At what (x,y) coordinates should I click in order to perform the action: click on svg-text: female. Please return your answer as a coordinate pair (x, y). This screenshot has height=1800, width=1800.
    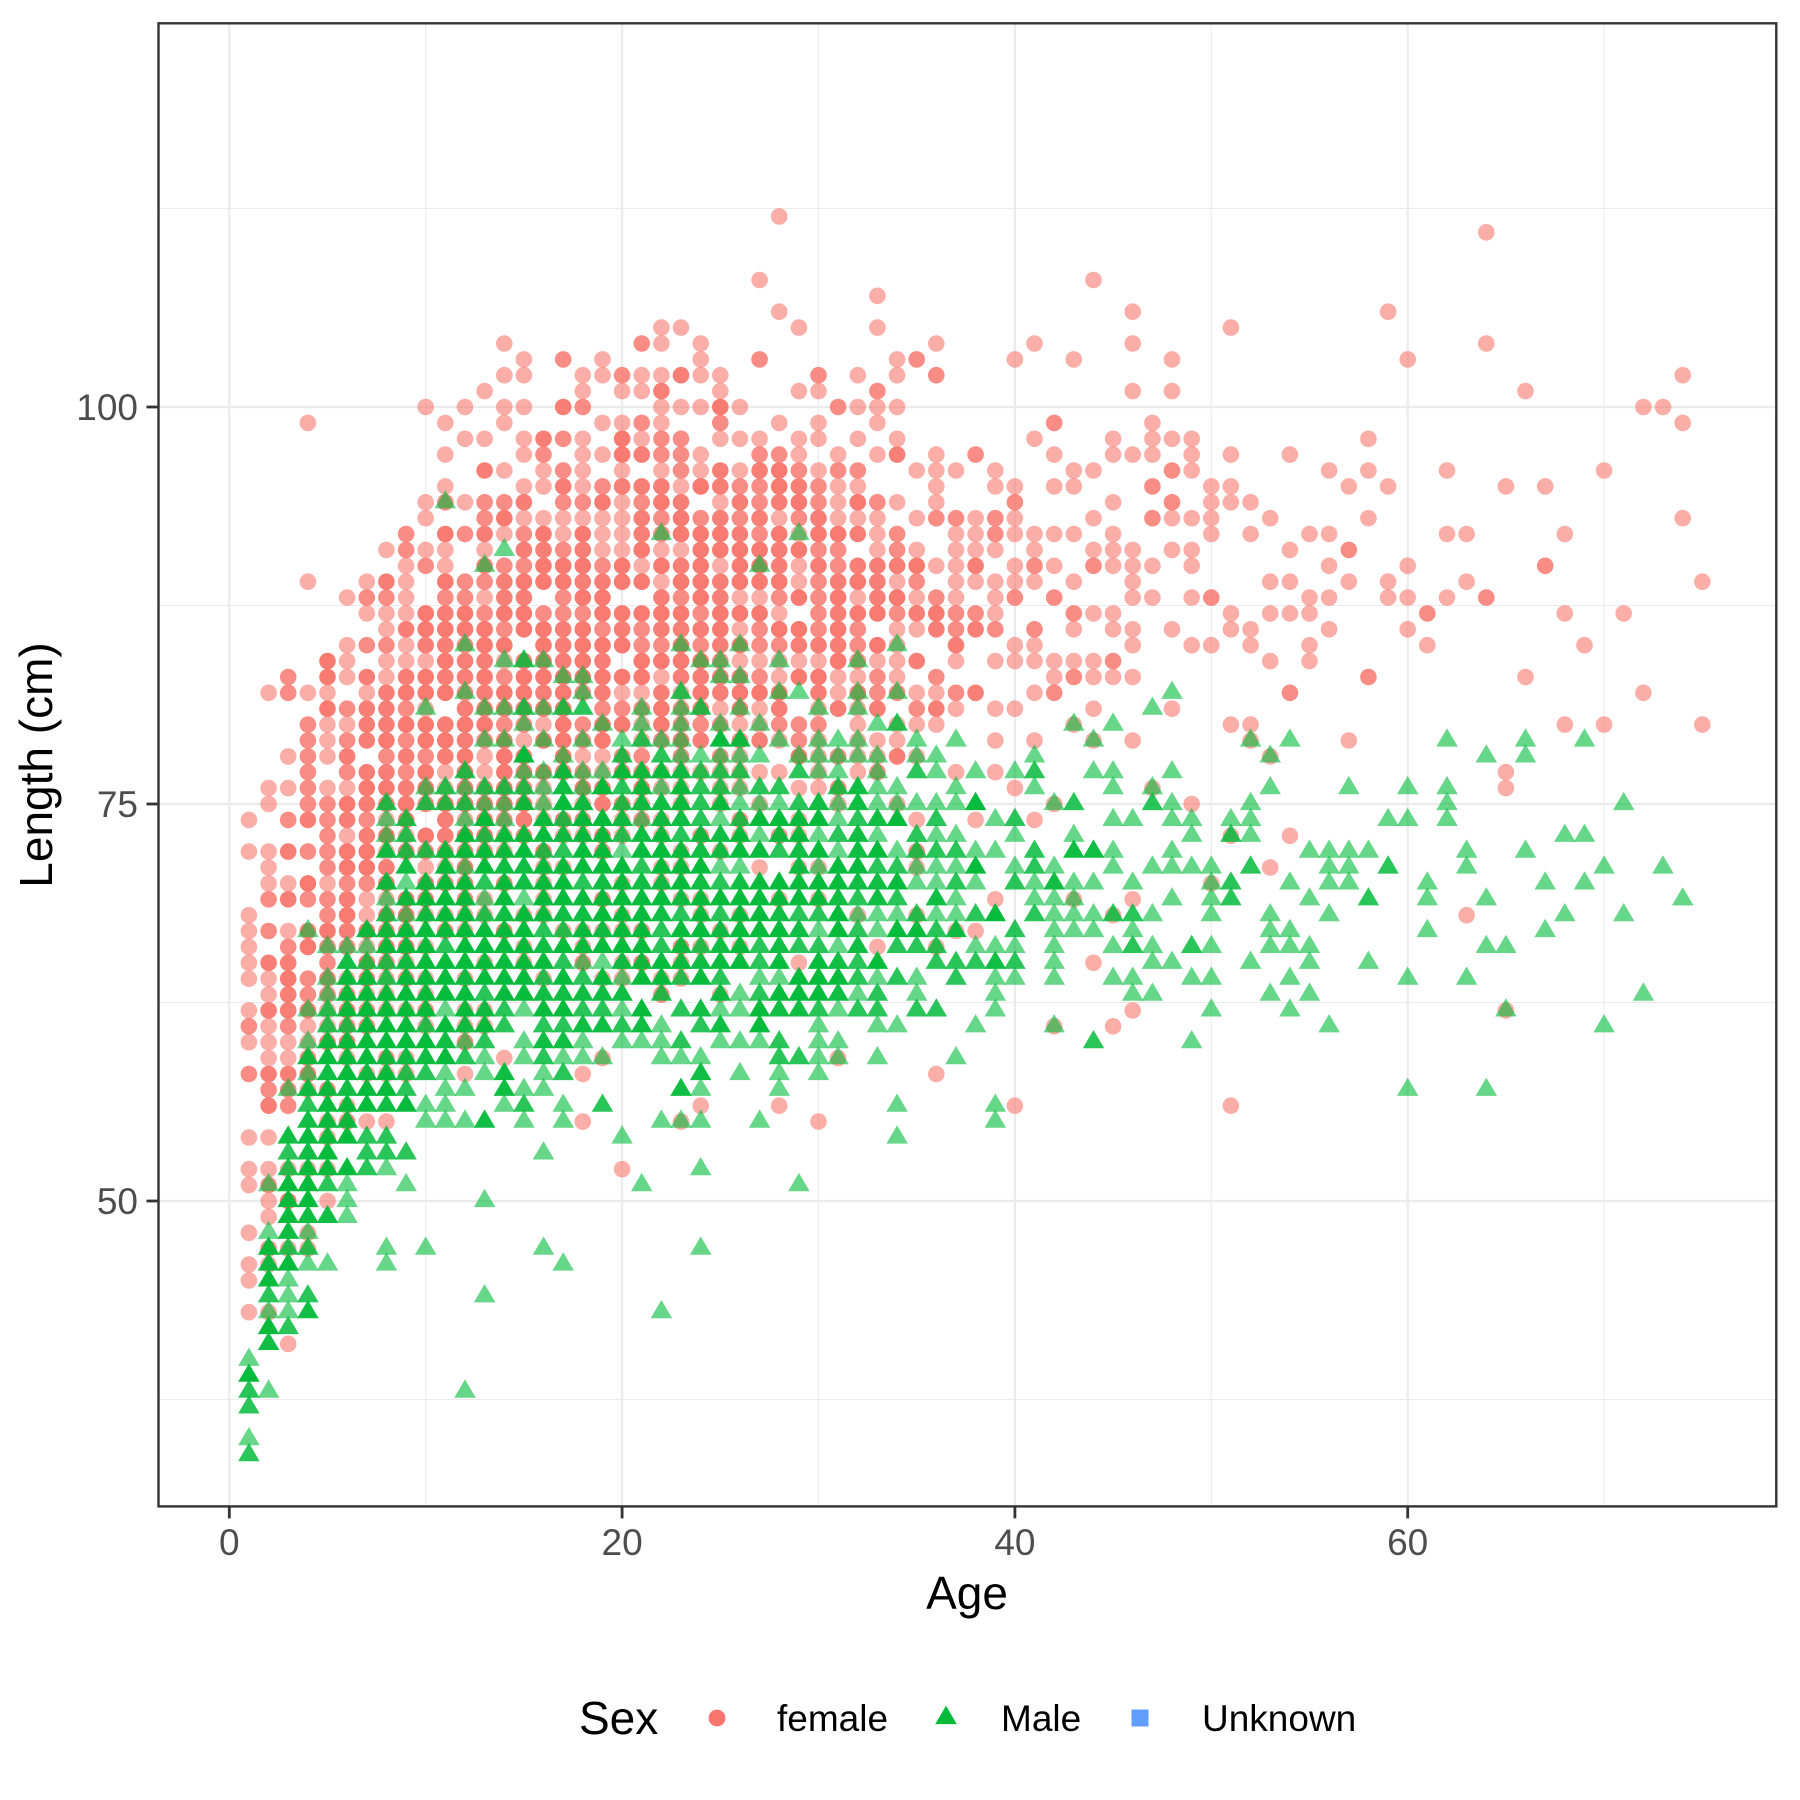
    Looking at the image, I should click on (832, 1718).